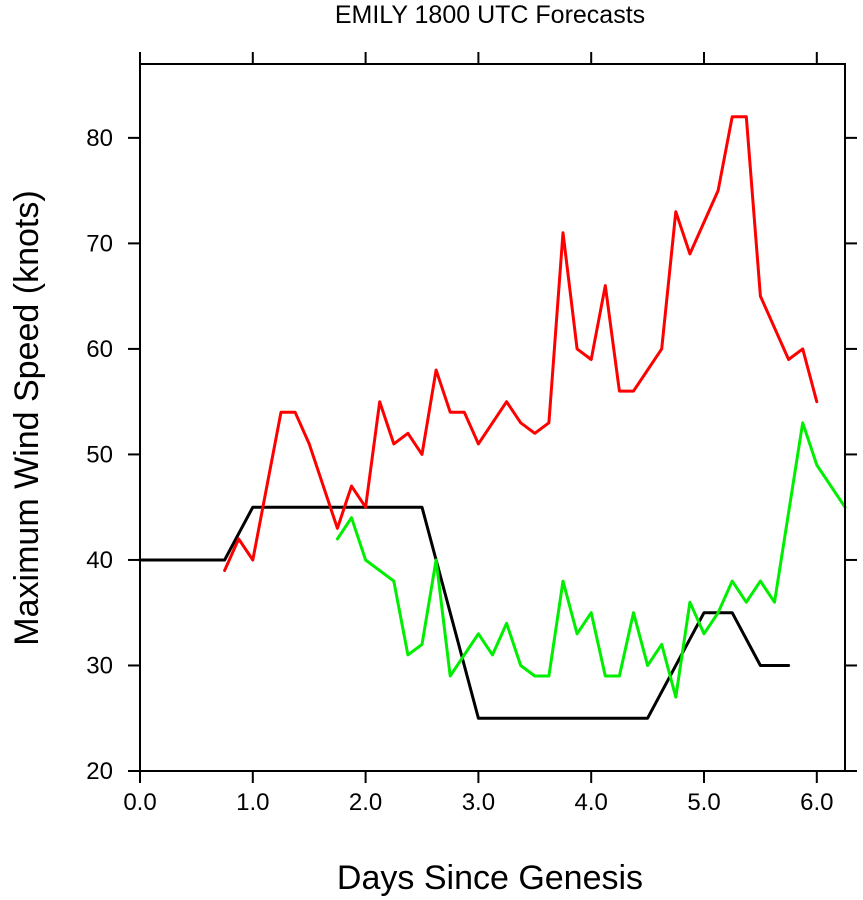  I want to click on x-tick-label: 1.0, so click(252, 802).